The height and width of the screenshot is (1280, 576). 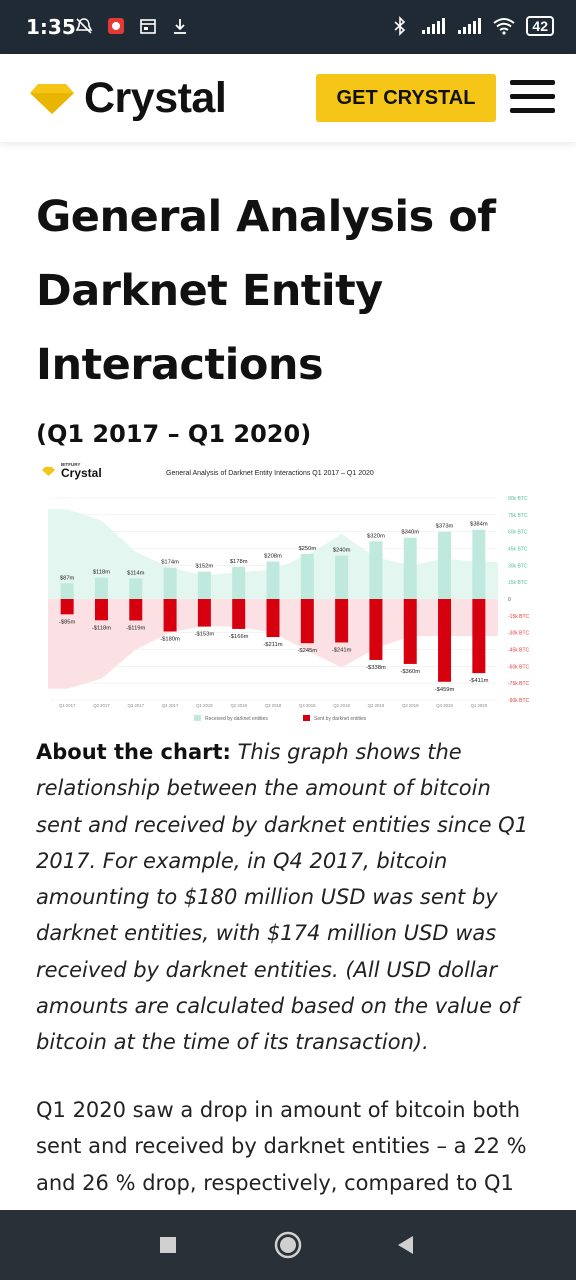 What do you see at coordinates (410, 533) in the screenshot?
I see `received-value-label: $340m` at bounding box center [410, 533].